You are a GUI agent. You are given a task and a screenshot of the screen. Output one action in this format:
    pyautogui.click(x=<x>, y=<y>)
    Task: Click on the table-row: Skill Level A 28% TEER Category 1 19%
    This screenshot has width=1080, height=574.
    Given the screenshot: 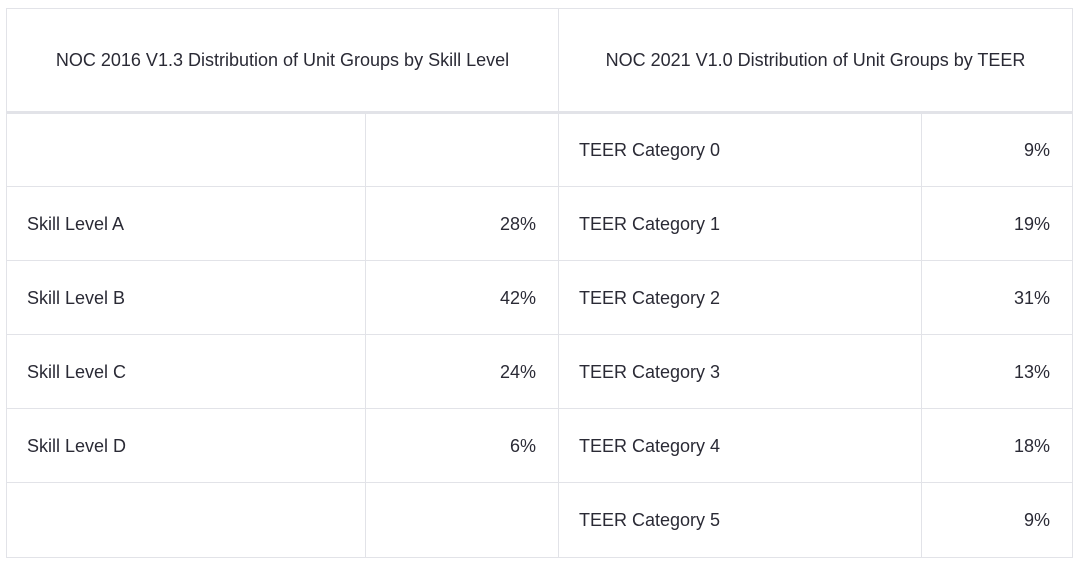 What is the action you would take?
    pyautogui.click(x=540, y=223)
    